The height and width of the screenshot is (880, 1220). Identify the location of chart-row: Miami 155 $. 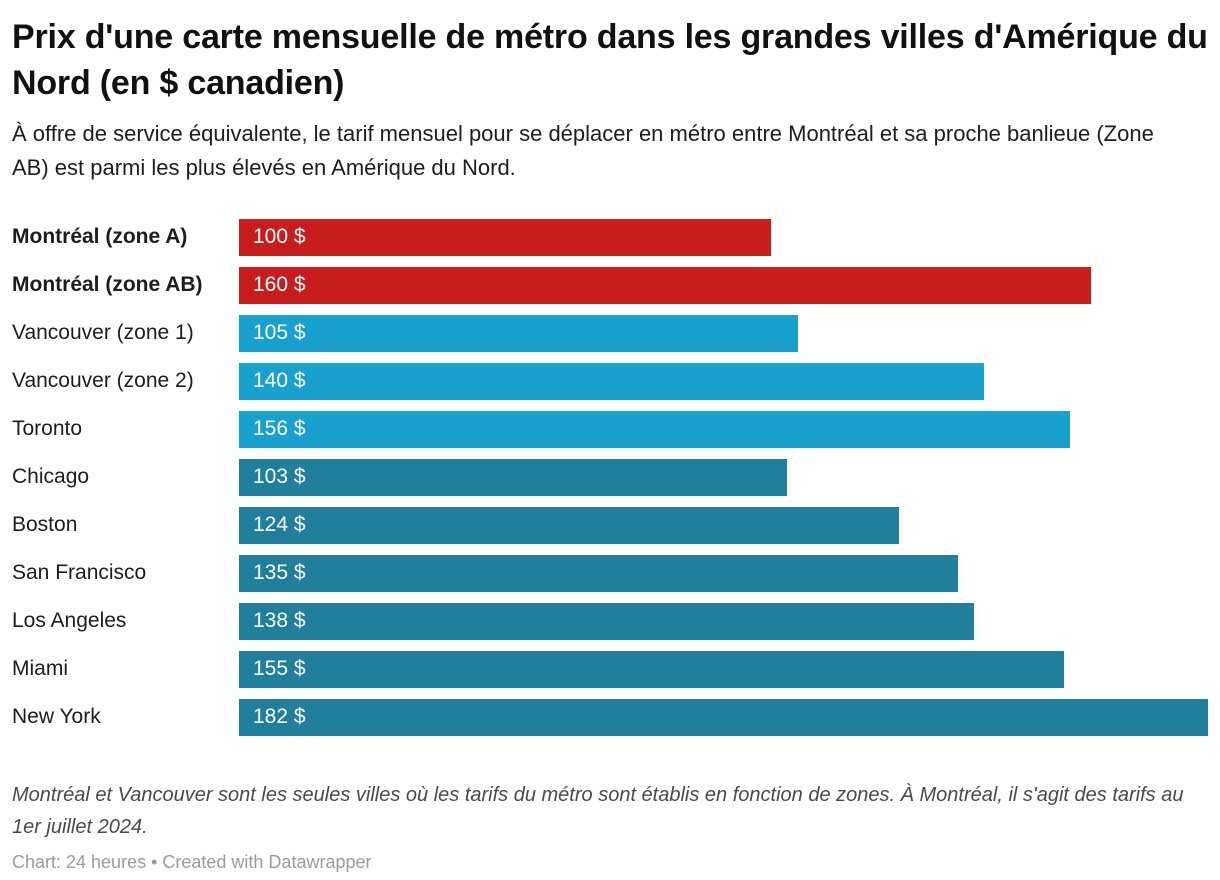
(610, 669).